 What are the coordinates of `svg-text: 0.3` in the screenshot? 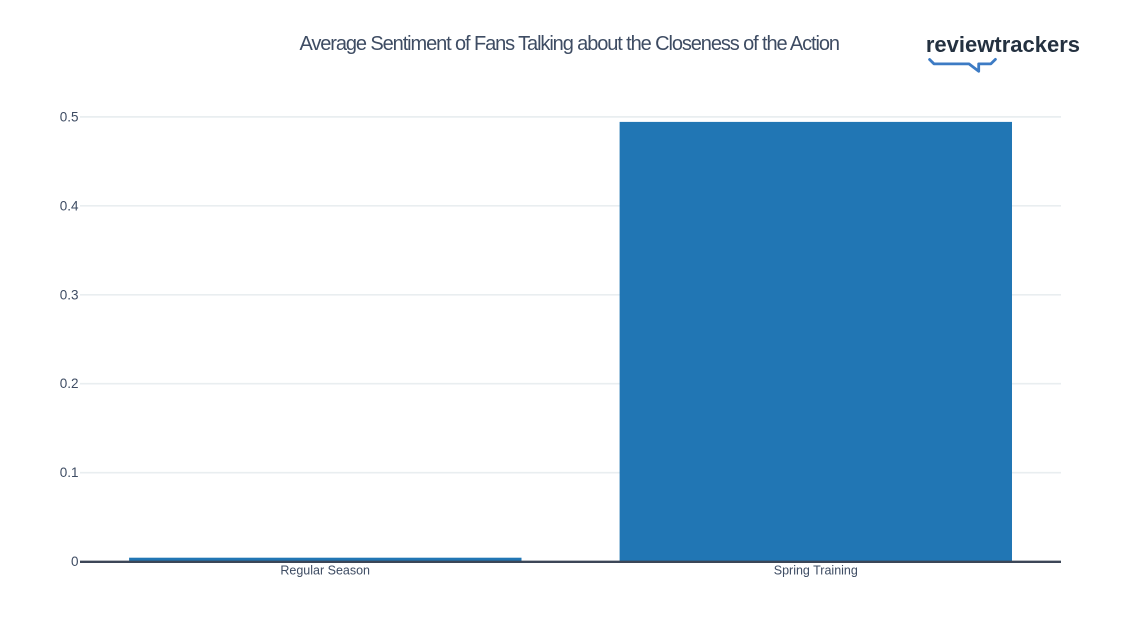 It's located at (69, 294).